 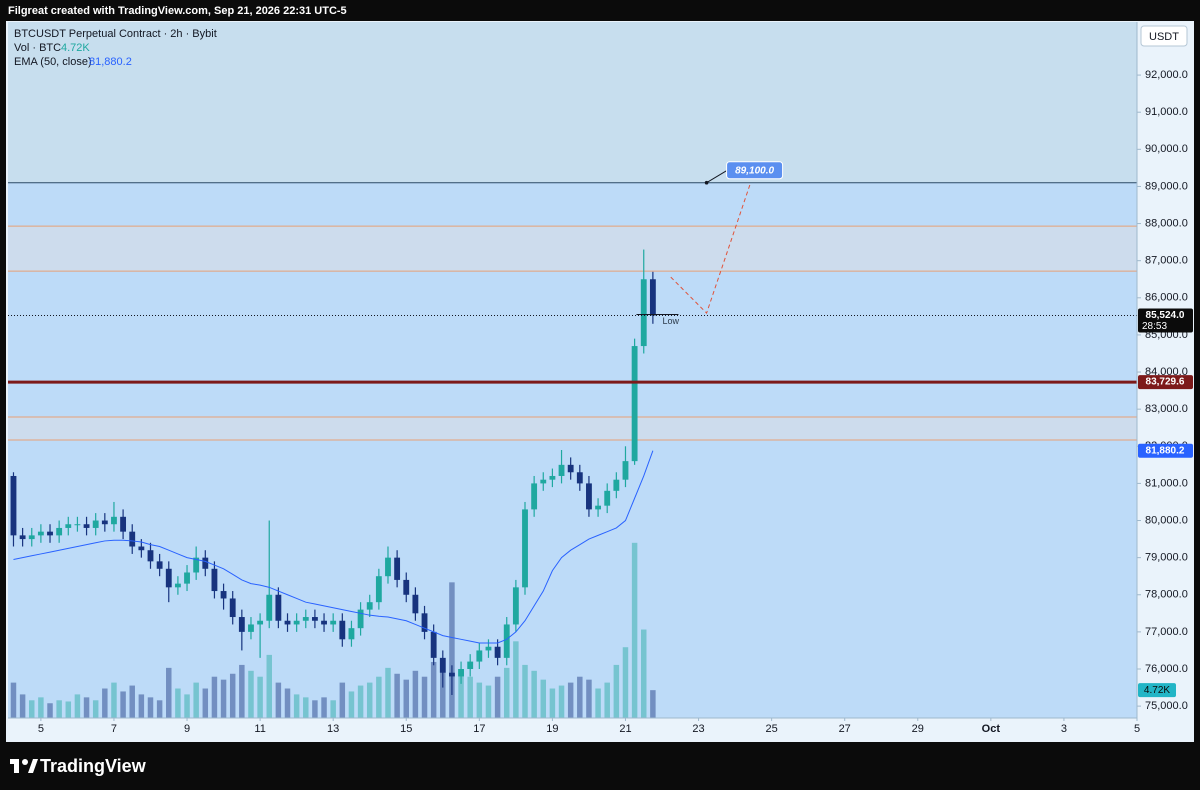 What do you see at coordinates (1165, 450) in the screenshot?
I see `ema-badge-box` at bounding box center [1165, 450].